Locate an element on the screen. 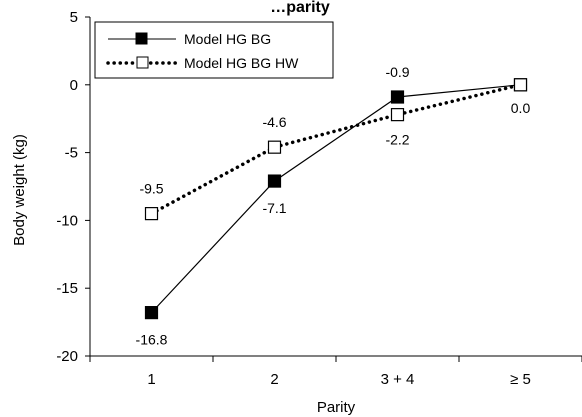 Image resolution: width=582 pixels, height=417 pixels. legend-label-2: Model HG BG HW is located at coordinates (241, 63).